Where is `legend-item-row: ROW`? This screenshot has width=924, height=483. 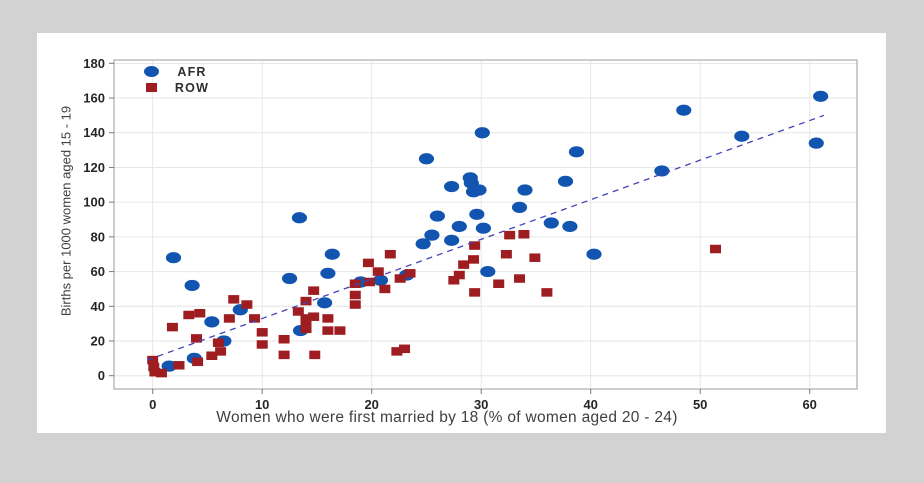 legend-item-row: ROW is located at coordinates (180, 87).